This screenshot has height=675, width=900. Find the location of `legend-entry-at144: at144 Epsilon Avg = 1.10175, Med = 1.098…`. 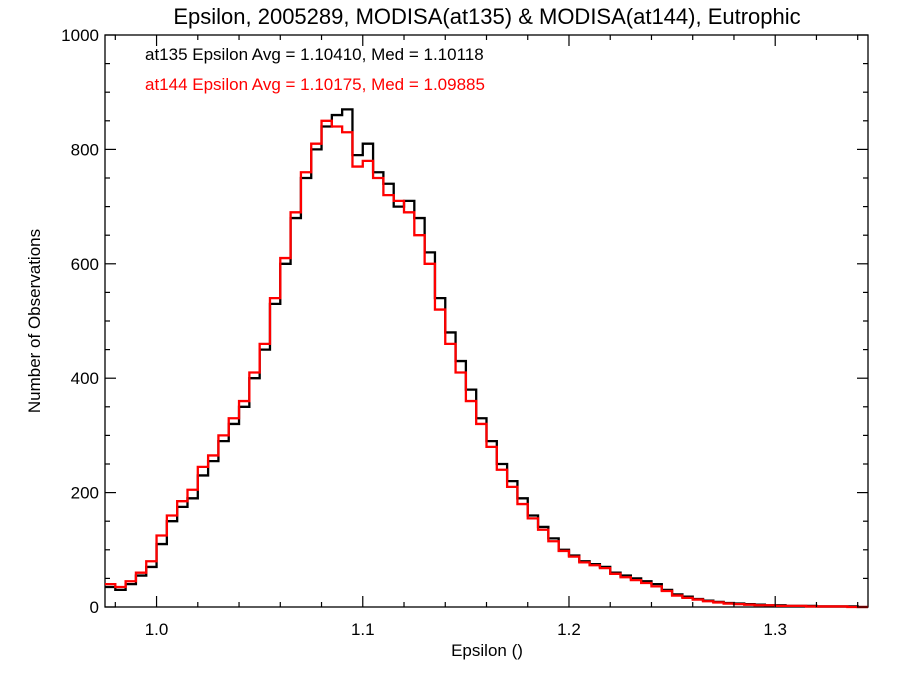

legend-entry-at144: at144 Epsilon Avg = 1.10175, Med = 1.098… is located at coordinates (315, 84).